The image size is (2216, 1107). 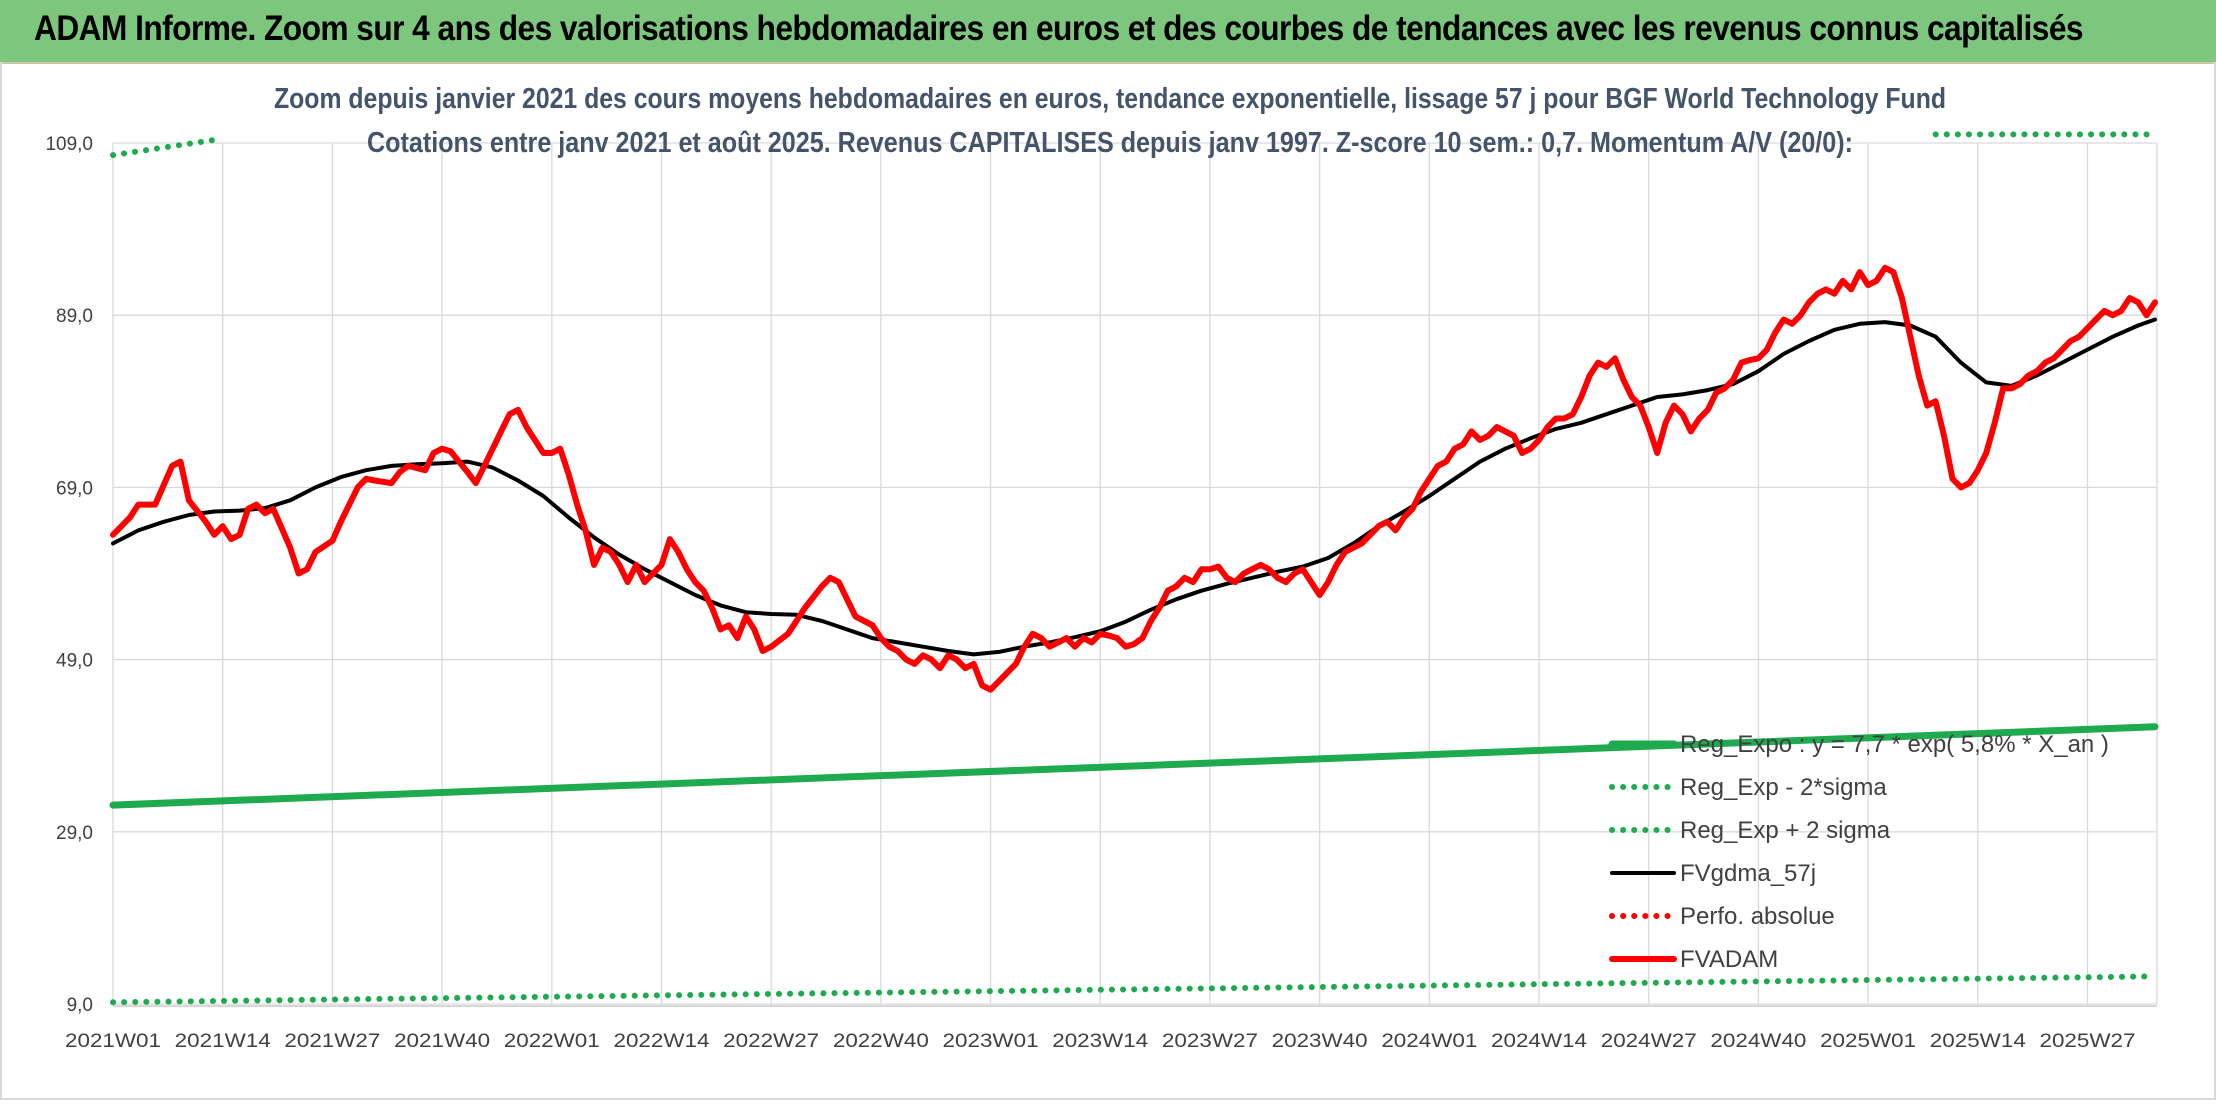 What do you see at coordinates (1729, 959) in the screenshot?
I see `legend-label: FVADAM` at bounding box center [1729, 959].